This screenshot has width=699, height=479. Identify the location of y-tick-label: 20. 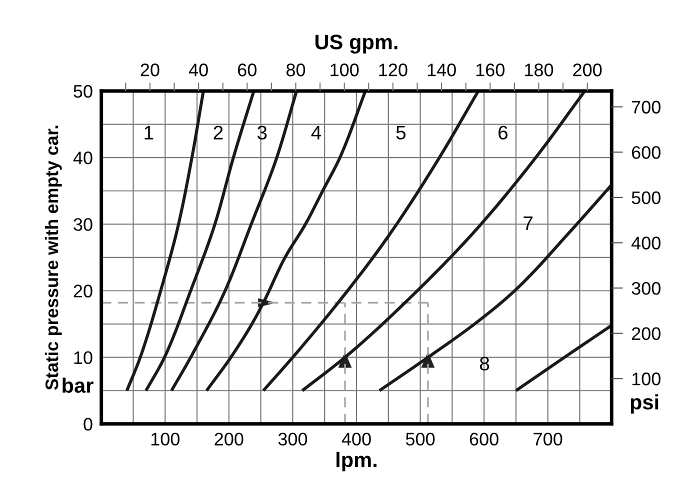
(83, 291).